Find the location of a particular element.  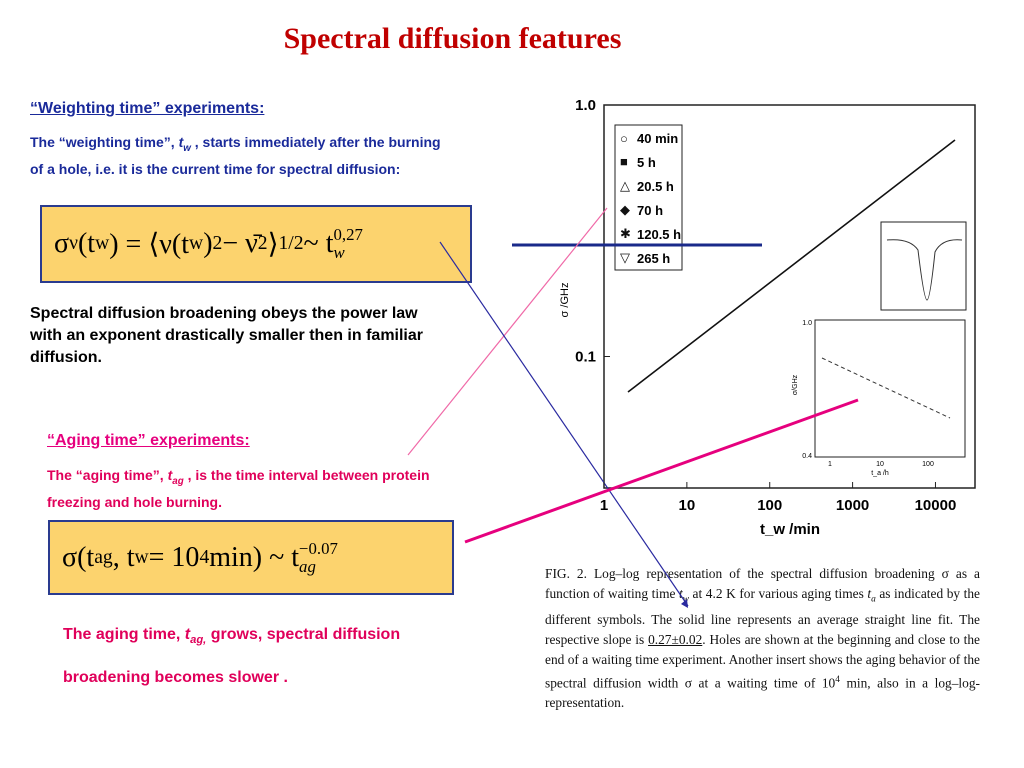

text-run: σ(t is located at coordinates (78, 557).